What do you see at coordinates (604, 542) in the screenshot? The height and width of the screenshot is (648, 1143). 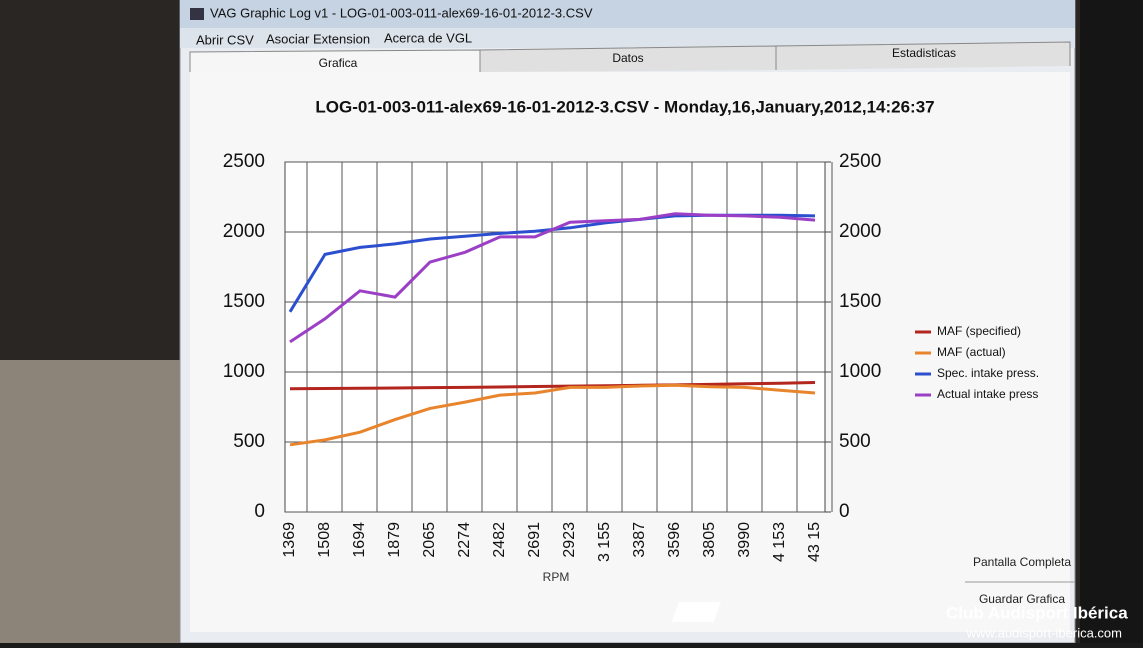 I see `x-tick-label: 3 155` at bounding box center [604, 542].